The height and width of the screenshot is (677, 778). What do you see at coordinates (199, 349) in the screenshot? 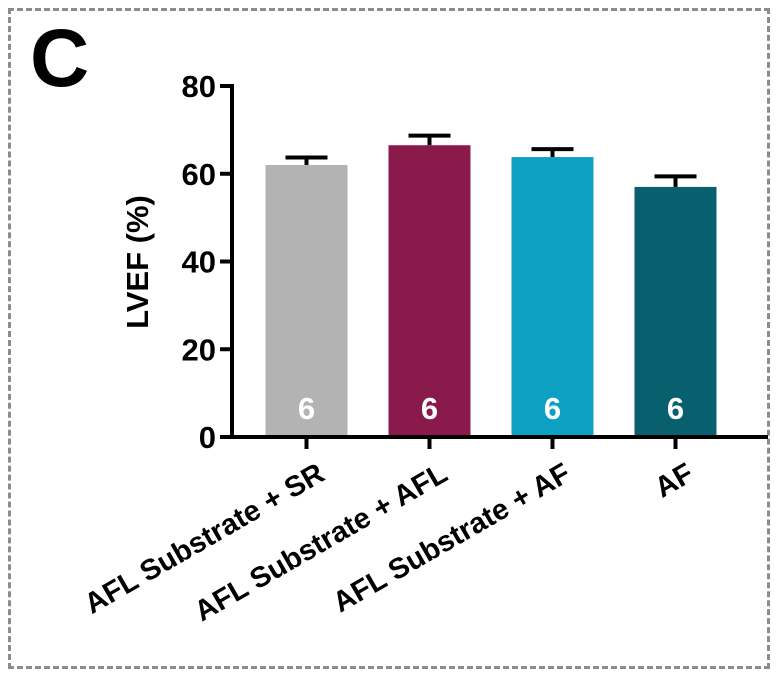
I see `y-tick-label: 20` at bounding box center [199, 349].